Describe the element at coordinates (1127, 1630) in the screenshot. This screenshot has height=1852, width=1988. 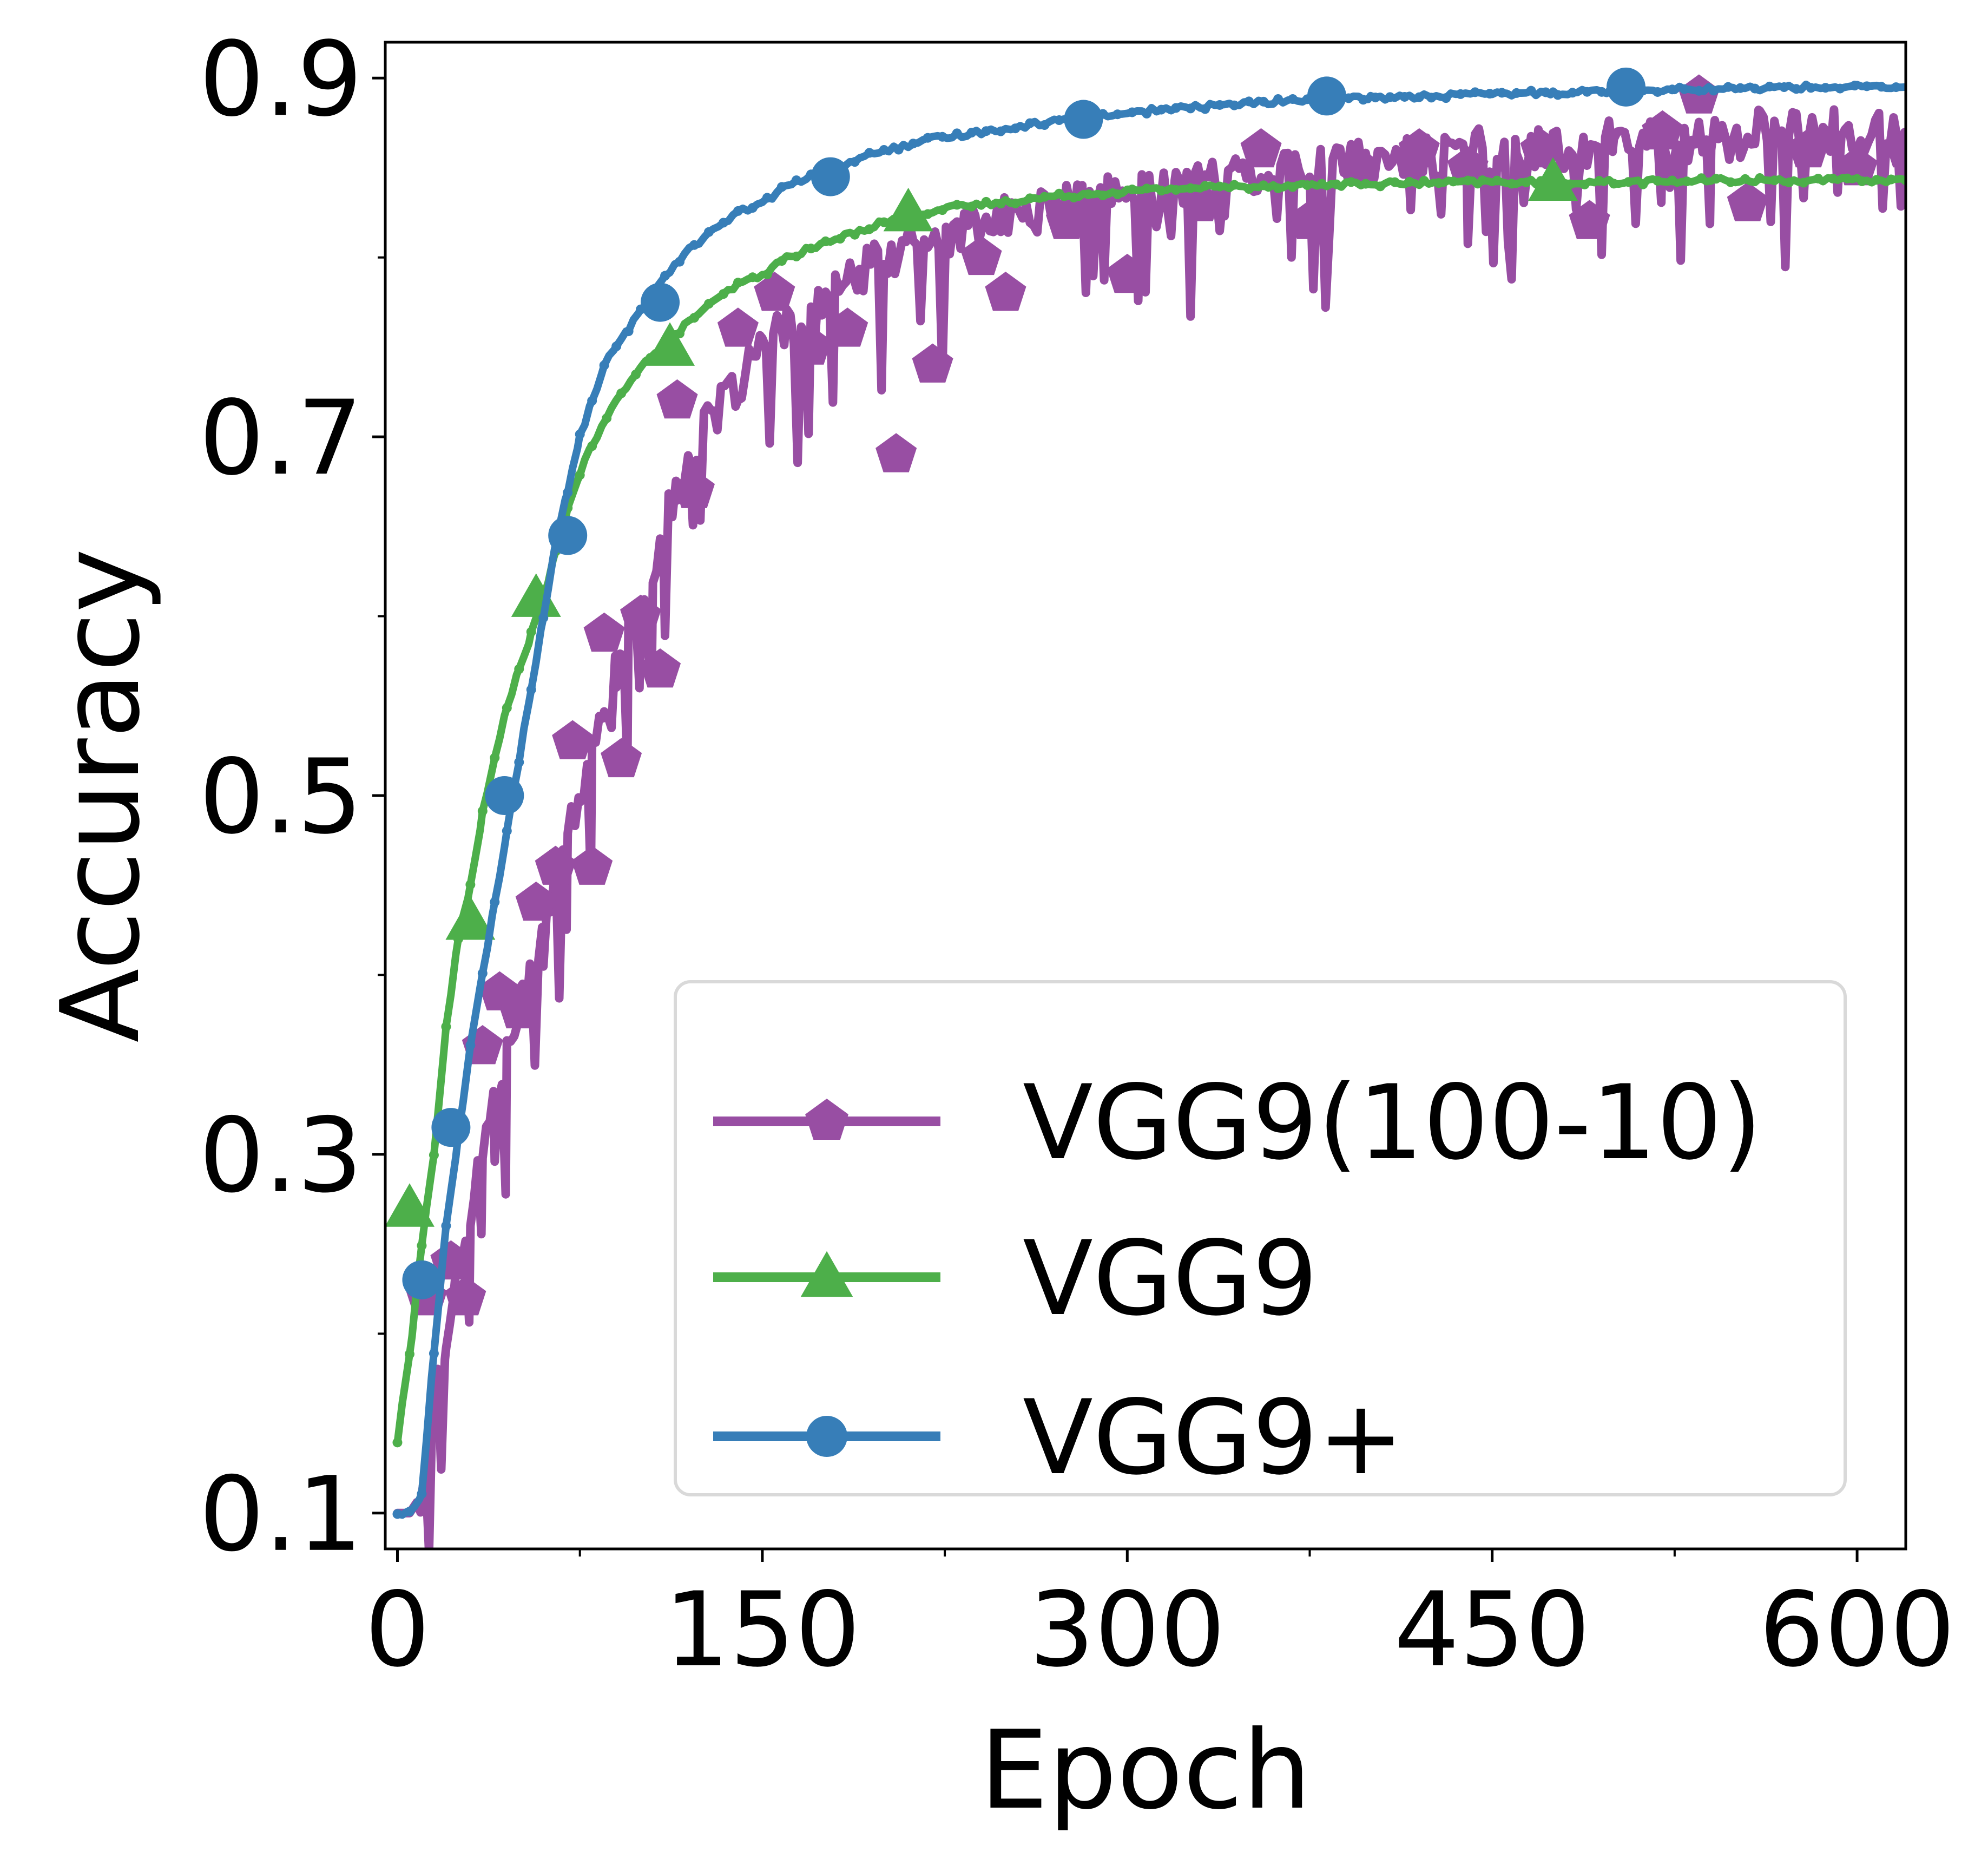
I see `x-tick-label: 300` at that location.